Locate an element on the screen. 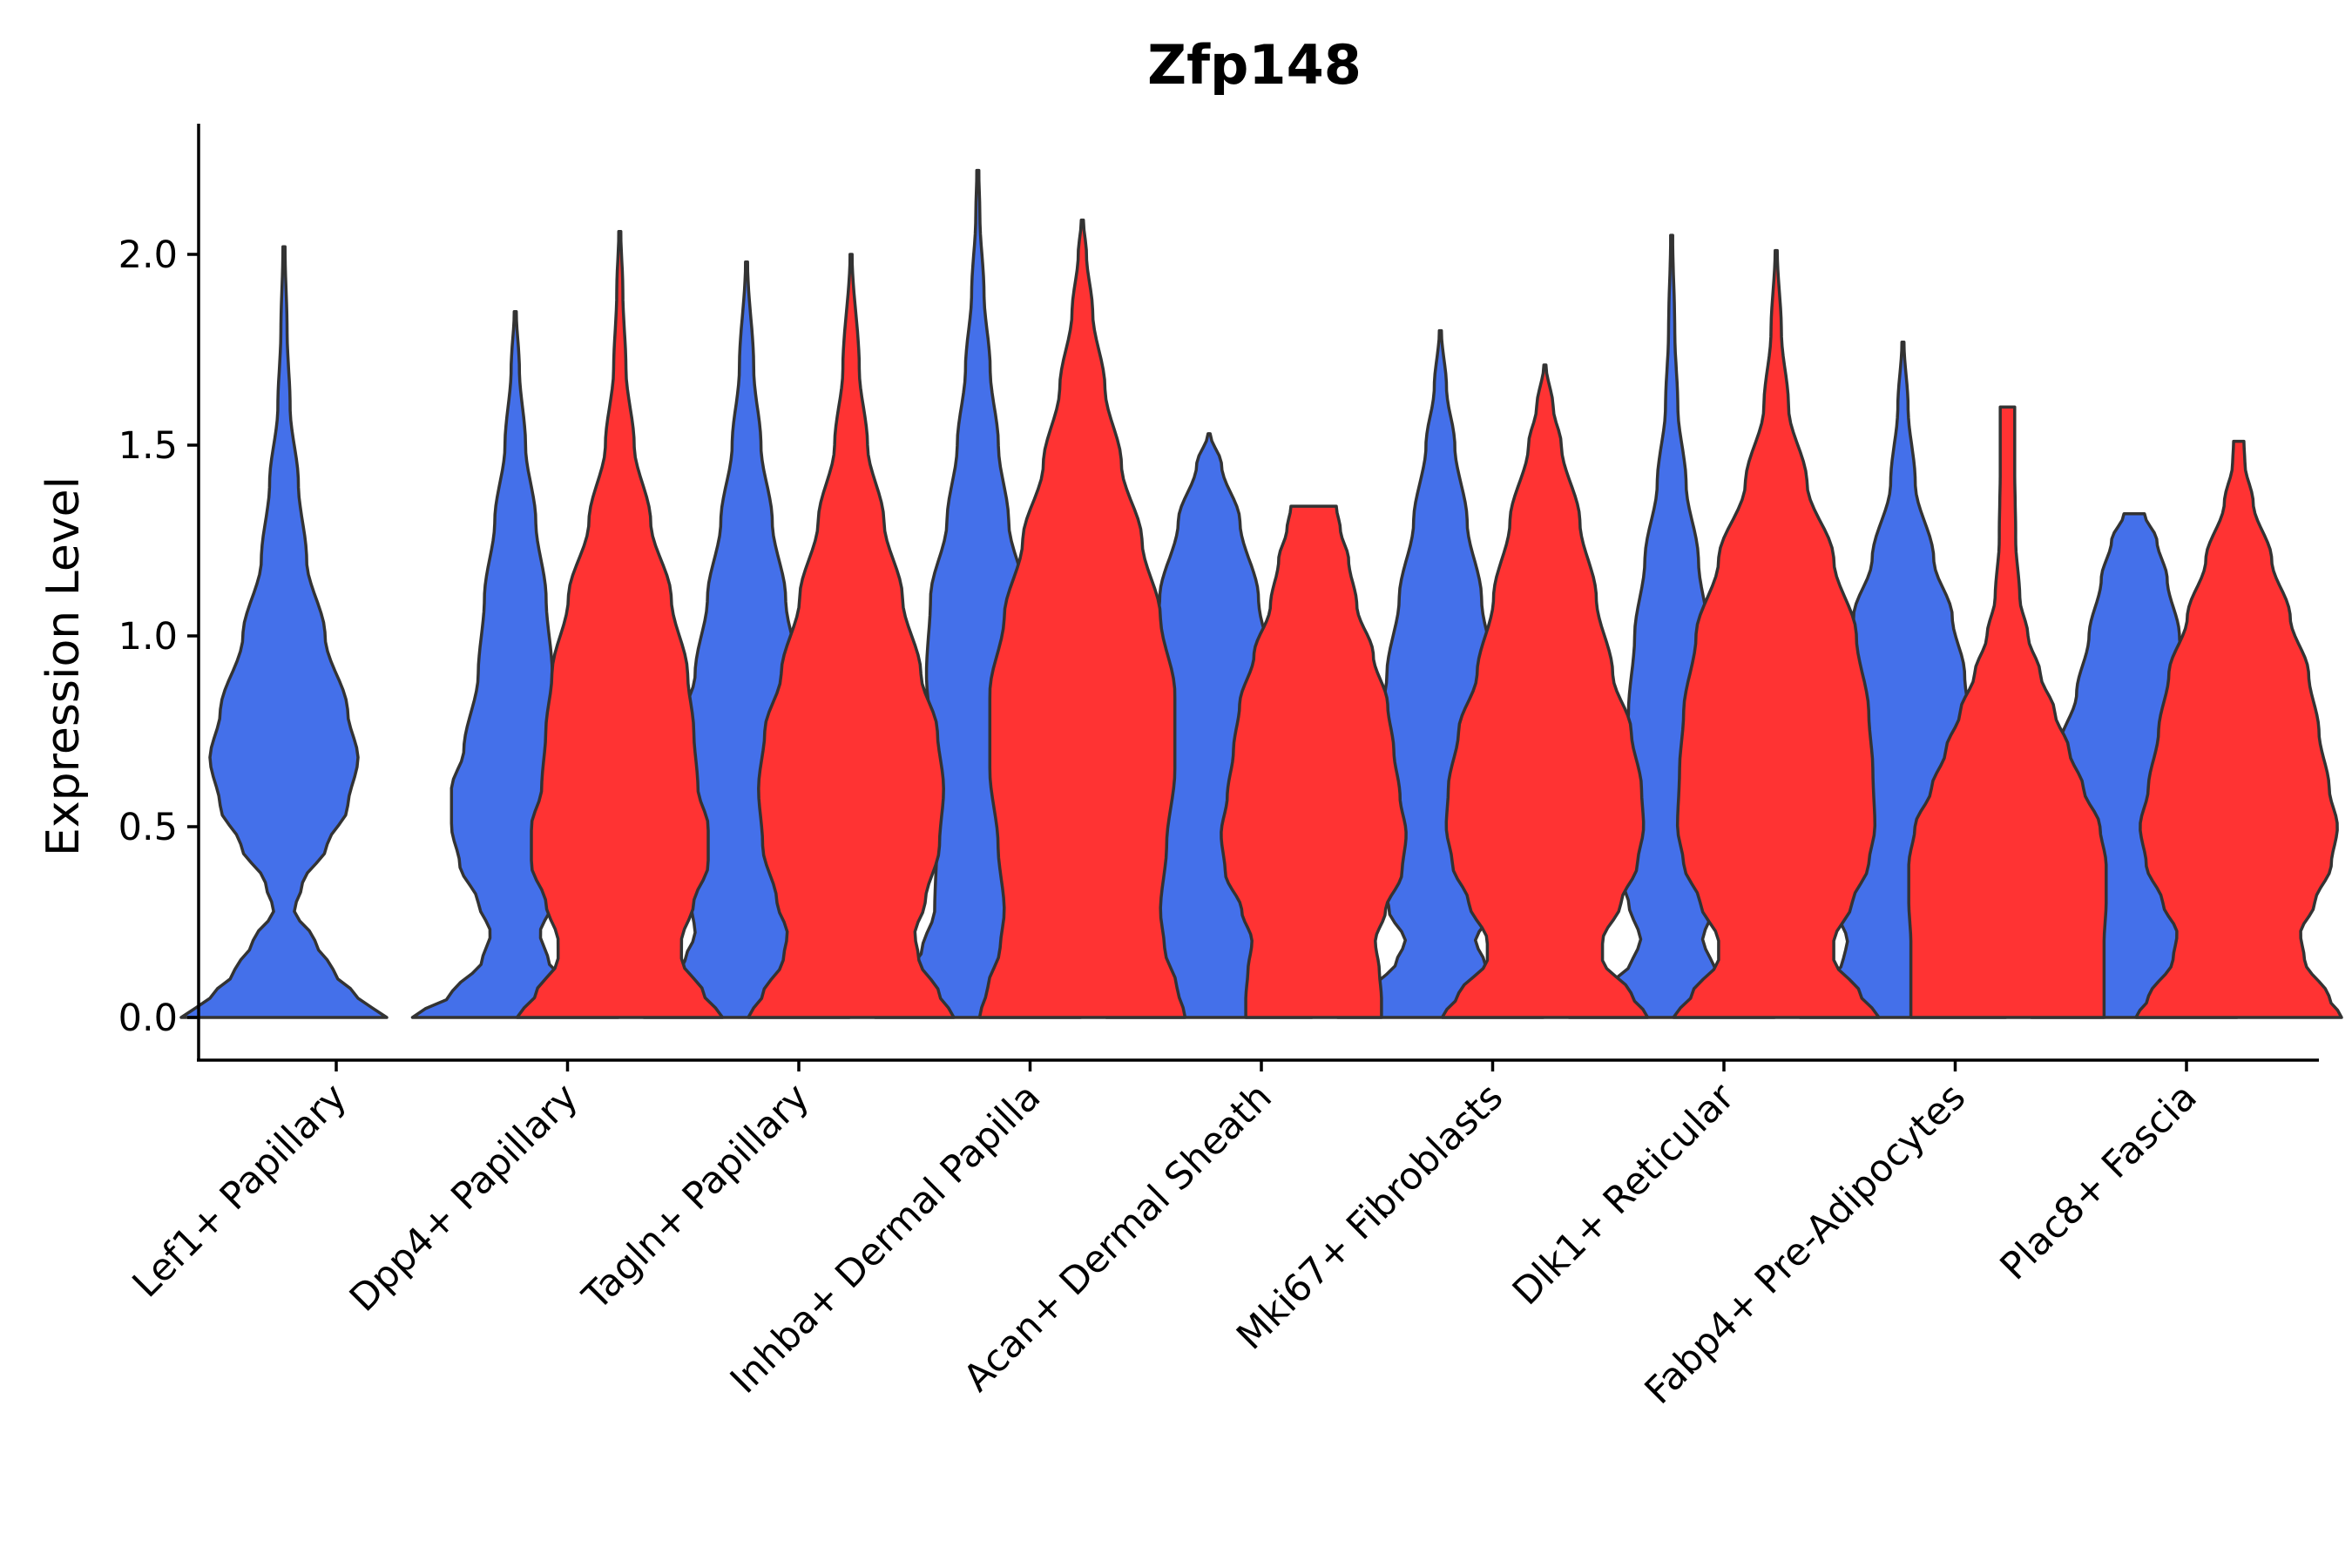 This screenshot has width=2352, height=1568. y-tick-label: 0.5 is located at coordinates (148, 827).